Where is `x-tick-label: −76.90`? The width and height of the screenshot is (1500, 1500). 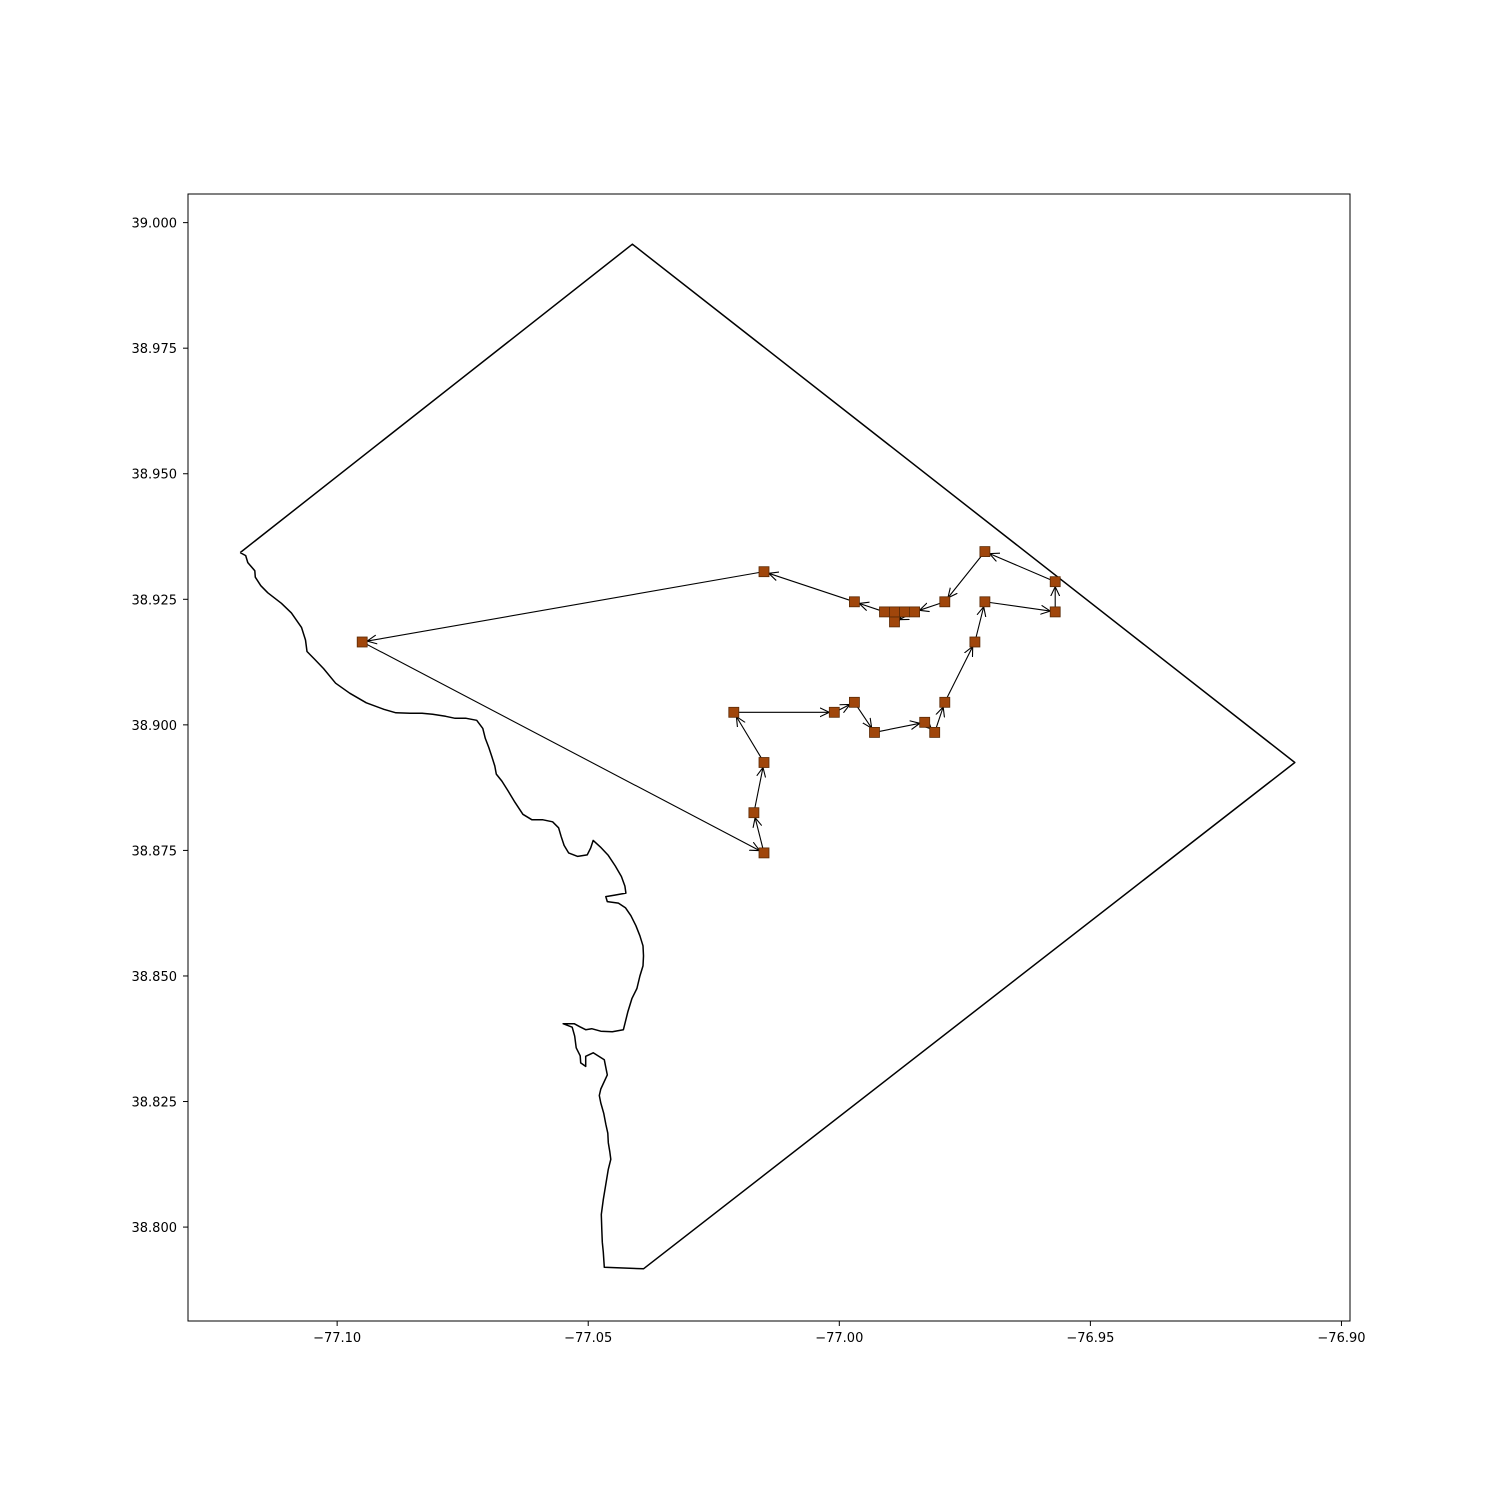
x-tick-label: −76.90 is located at coordinates (1341, 1338).